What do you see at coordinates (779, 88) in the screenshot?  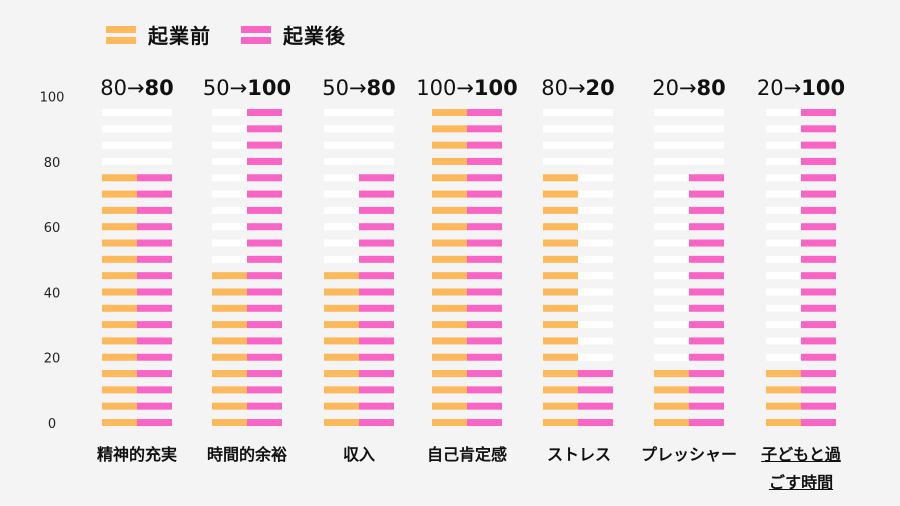 I see `value-before: 20→` at bounding box center [779, 88].